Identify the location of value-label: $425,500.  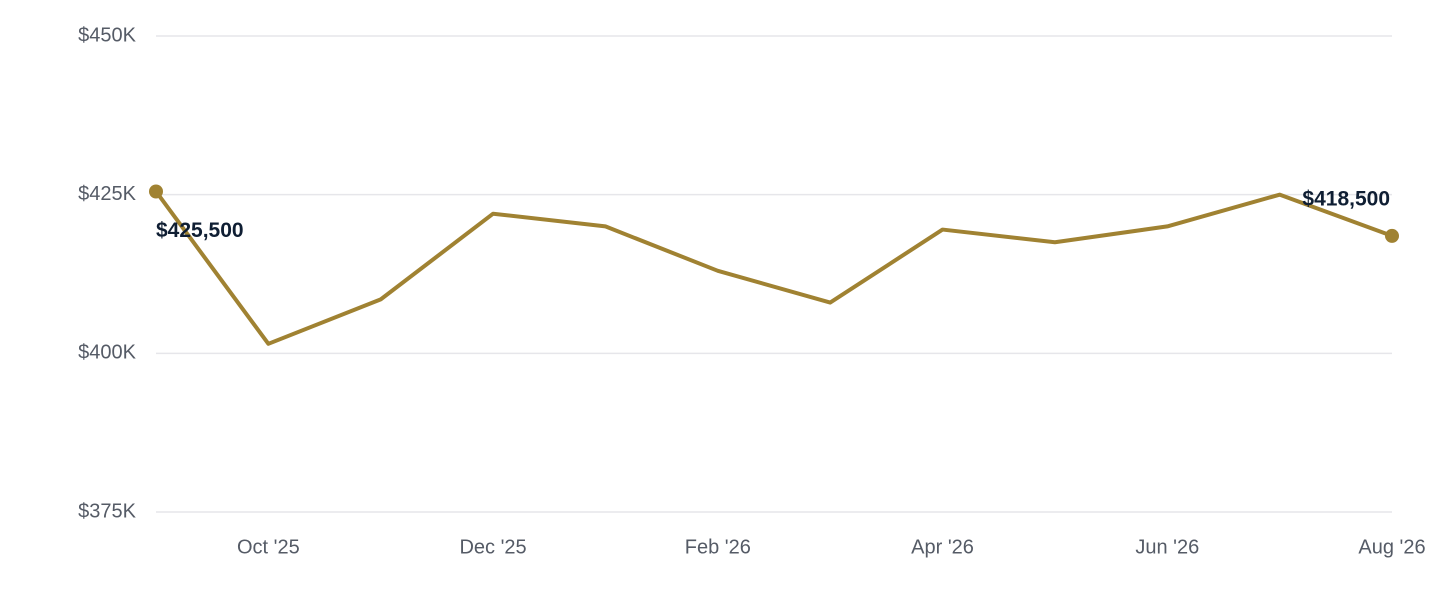
(200, 230).